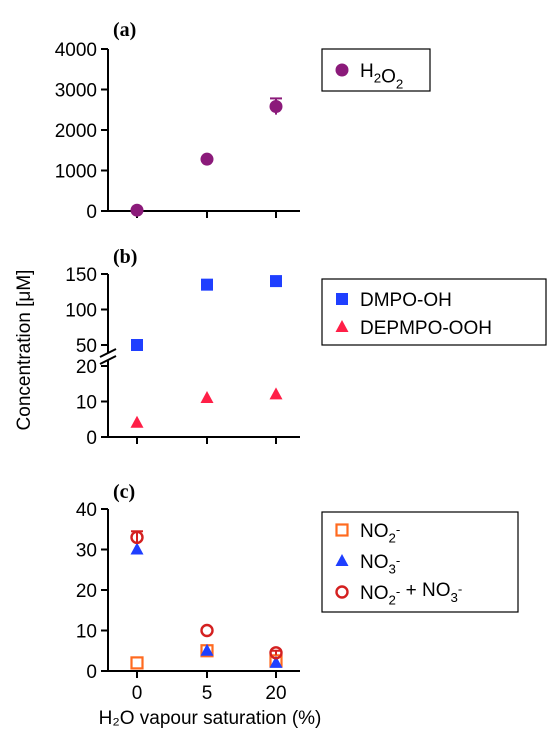  I want to click on y-tick-label: 100, so click(81, 311).